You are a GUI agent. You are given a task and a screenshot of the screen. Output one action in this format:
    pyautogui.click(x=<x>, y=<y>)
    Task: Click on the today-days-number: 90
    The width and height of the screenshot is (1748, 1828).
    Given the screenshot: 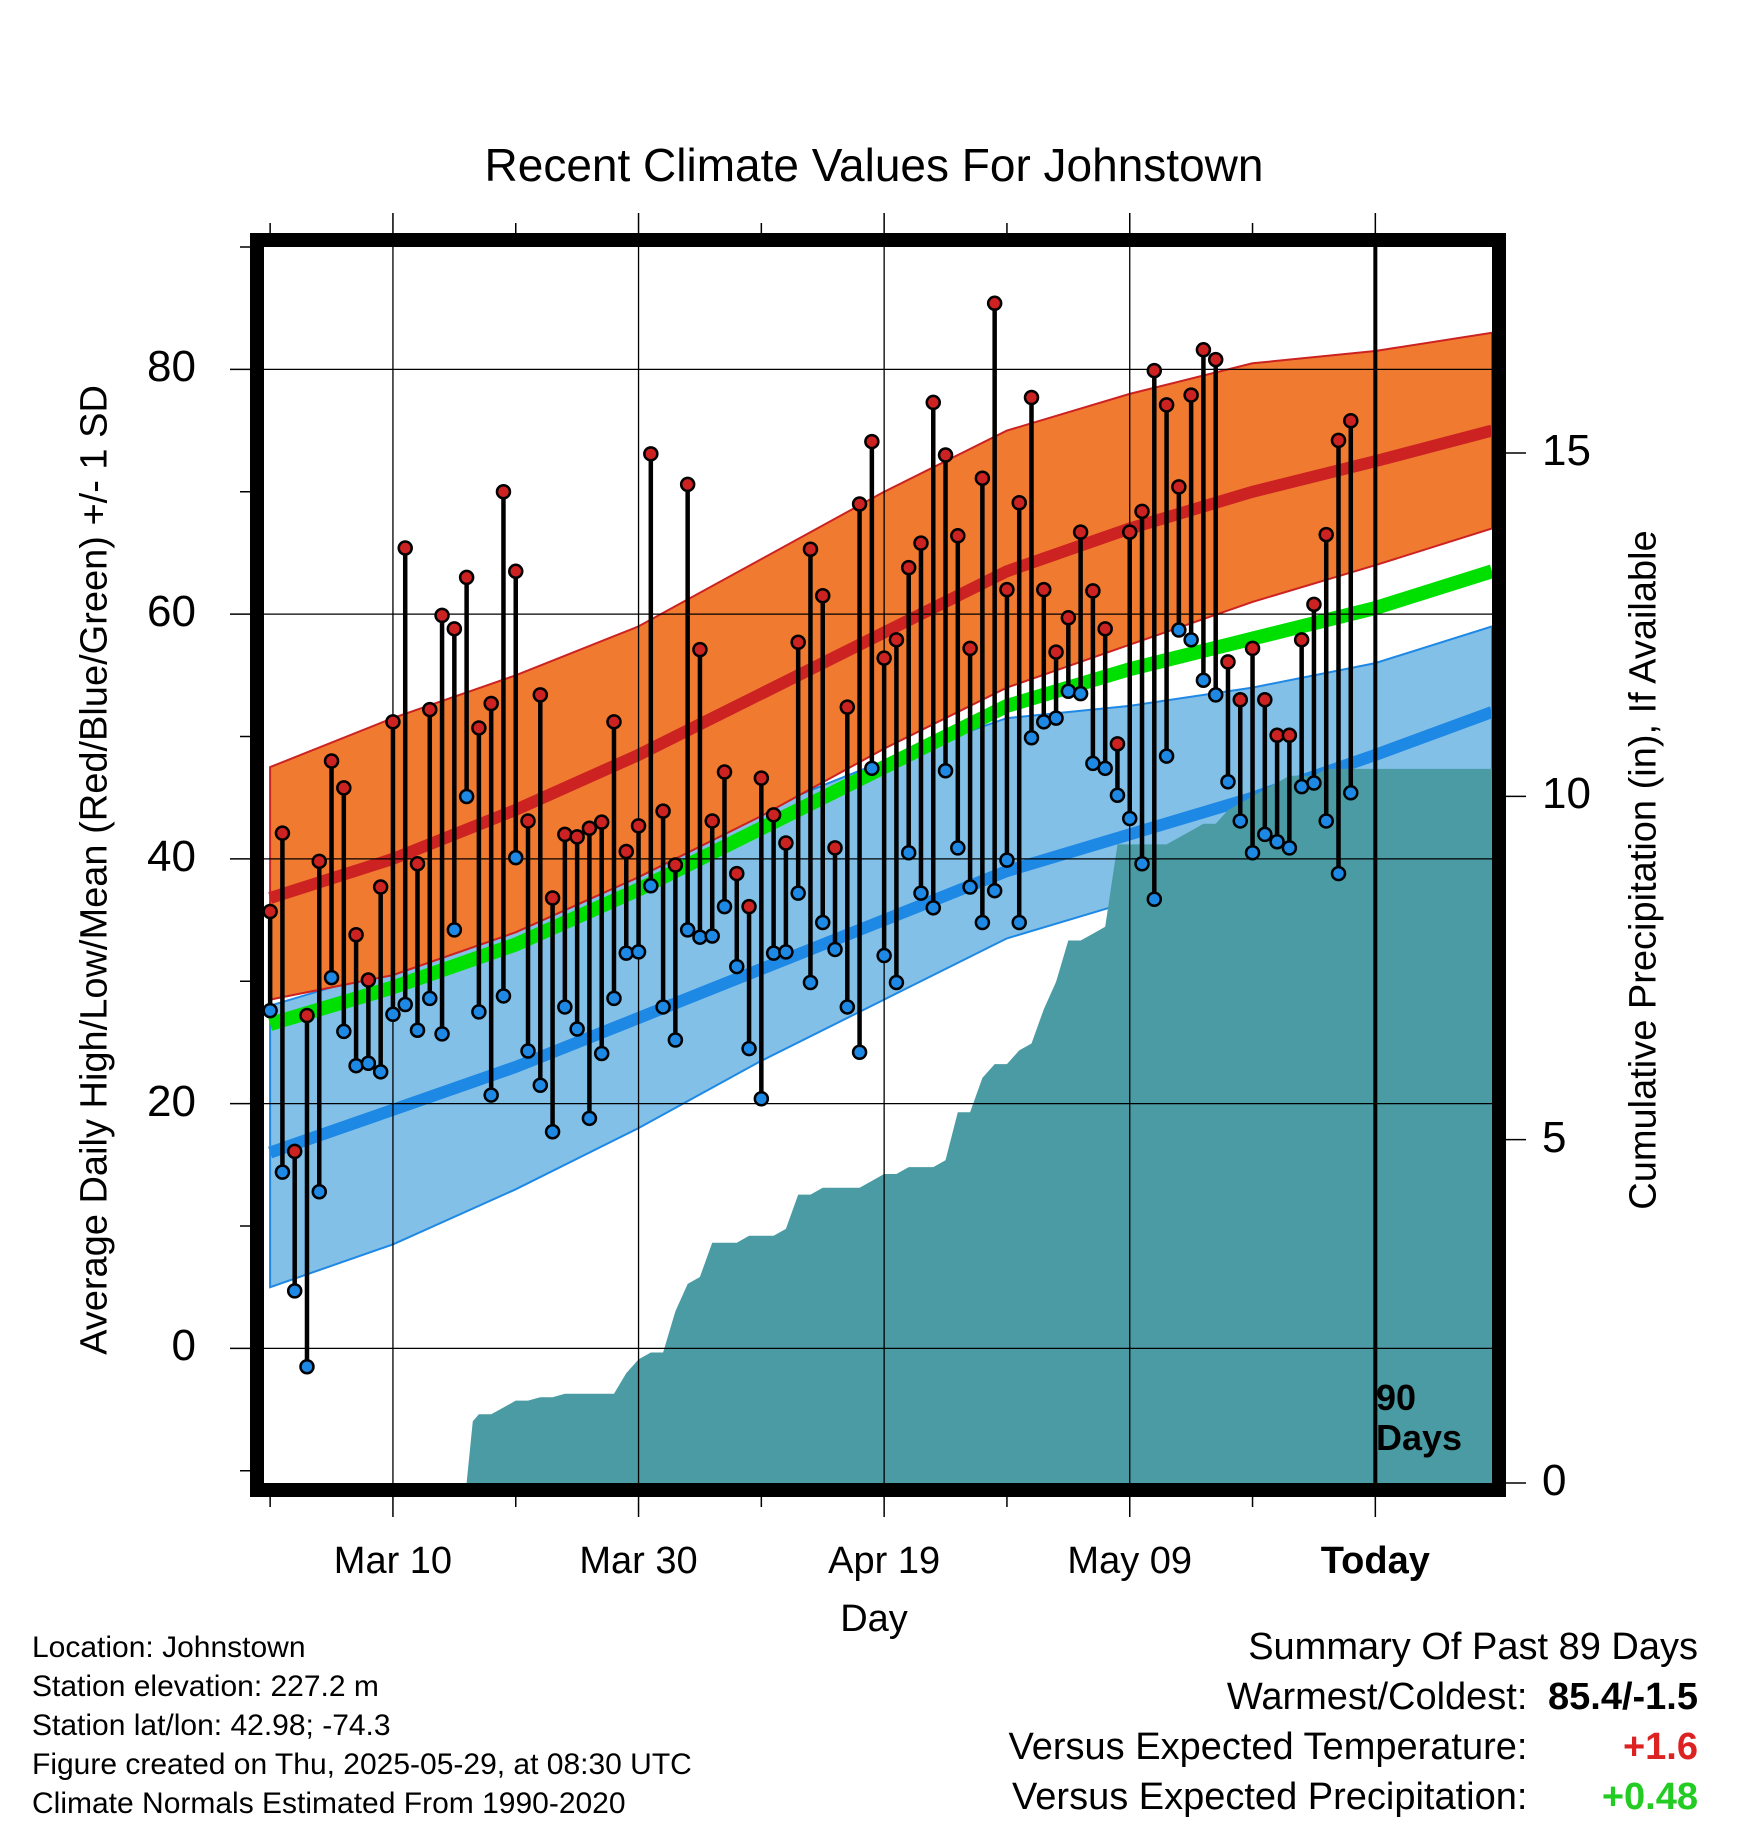 What is the action you would take?
    pyautogui.click(x=1396, y=1397)
    